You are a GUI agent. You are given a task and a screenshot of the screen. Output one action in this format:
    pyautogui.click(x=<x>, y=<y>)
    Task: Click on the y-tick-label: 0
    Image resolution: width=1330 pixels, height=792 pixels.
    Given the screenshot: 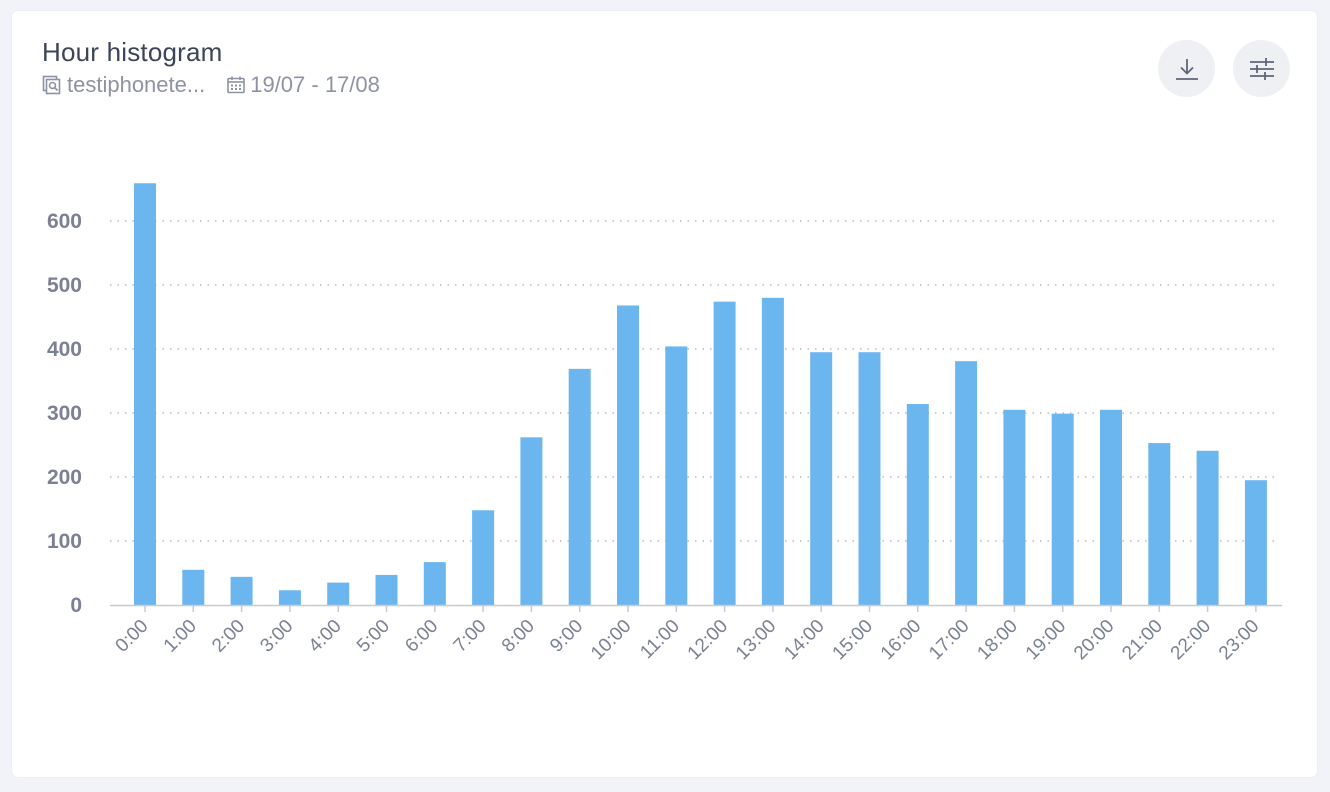 What is the action you would take?
    pyautogui.click(x=76, y=605)
    